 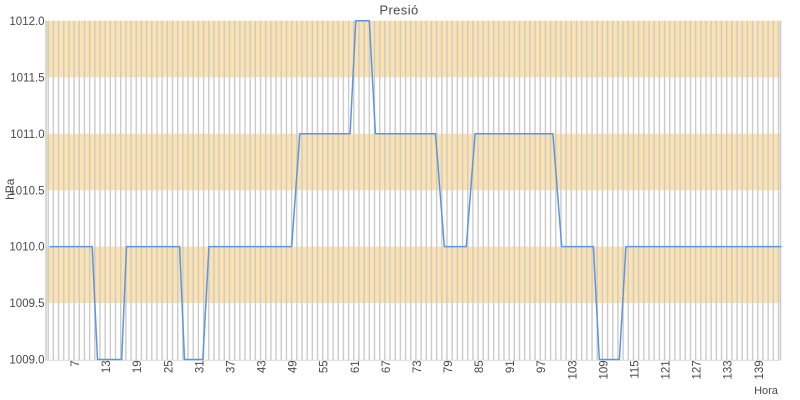 I want to click on svg-text: 1009.0, so click(x=26, y=361).